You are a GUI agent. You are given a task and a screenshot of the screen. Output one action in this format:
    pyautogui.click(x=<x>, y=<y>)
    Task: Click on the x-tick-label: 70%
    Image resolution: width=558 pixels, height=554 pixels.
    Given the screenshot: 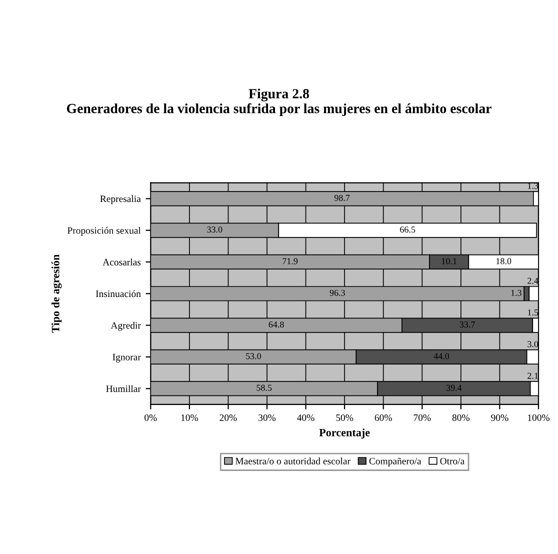 What is the action you would take?
    pyautogui.click(x=422, y=418)
    